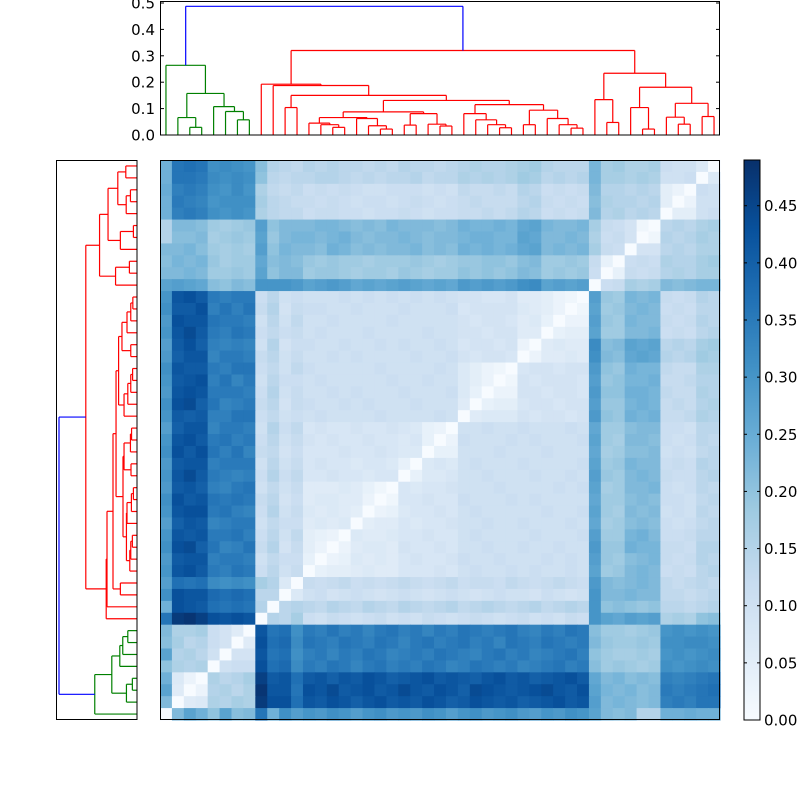 This screenshot has width=800, height=805. What do you see at coordinates (752, 440) in the screenshot?
I see `colorbar-gradient` at bounding box center [752, 440].